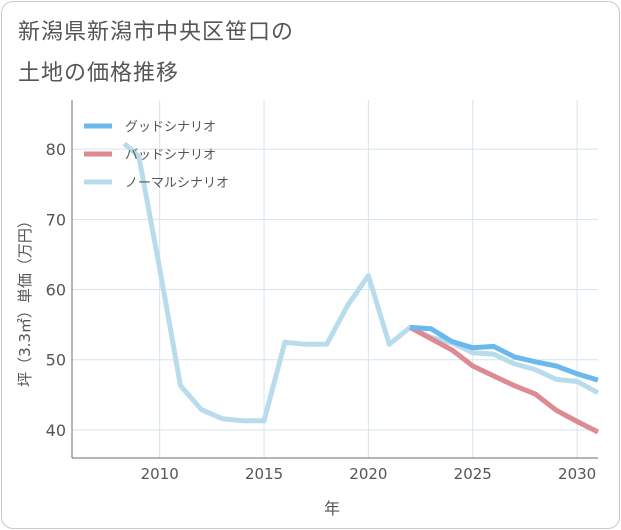  Describe the element at coordinates (473, 474) in the screenshot. I see `x-tick-label-2025: 2025` at that location.